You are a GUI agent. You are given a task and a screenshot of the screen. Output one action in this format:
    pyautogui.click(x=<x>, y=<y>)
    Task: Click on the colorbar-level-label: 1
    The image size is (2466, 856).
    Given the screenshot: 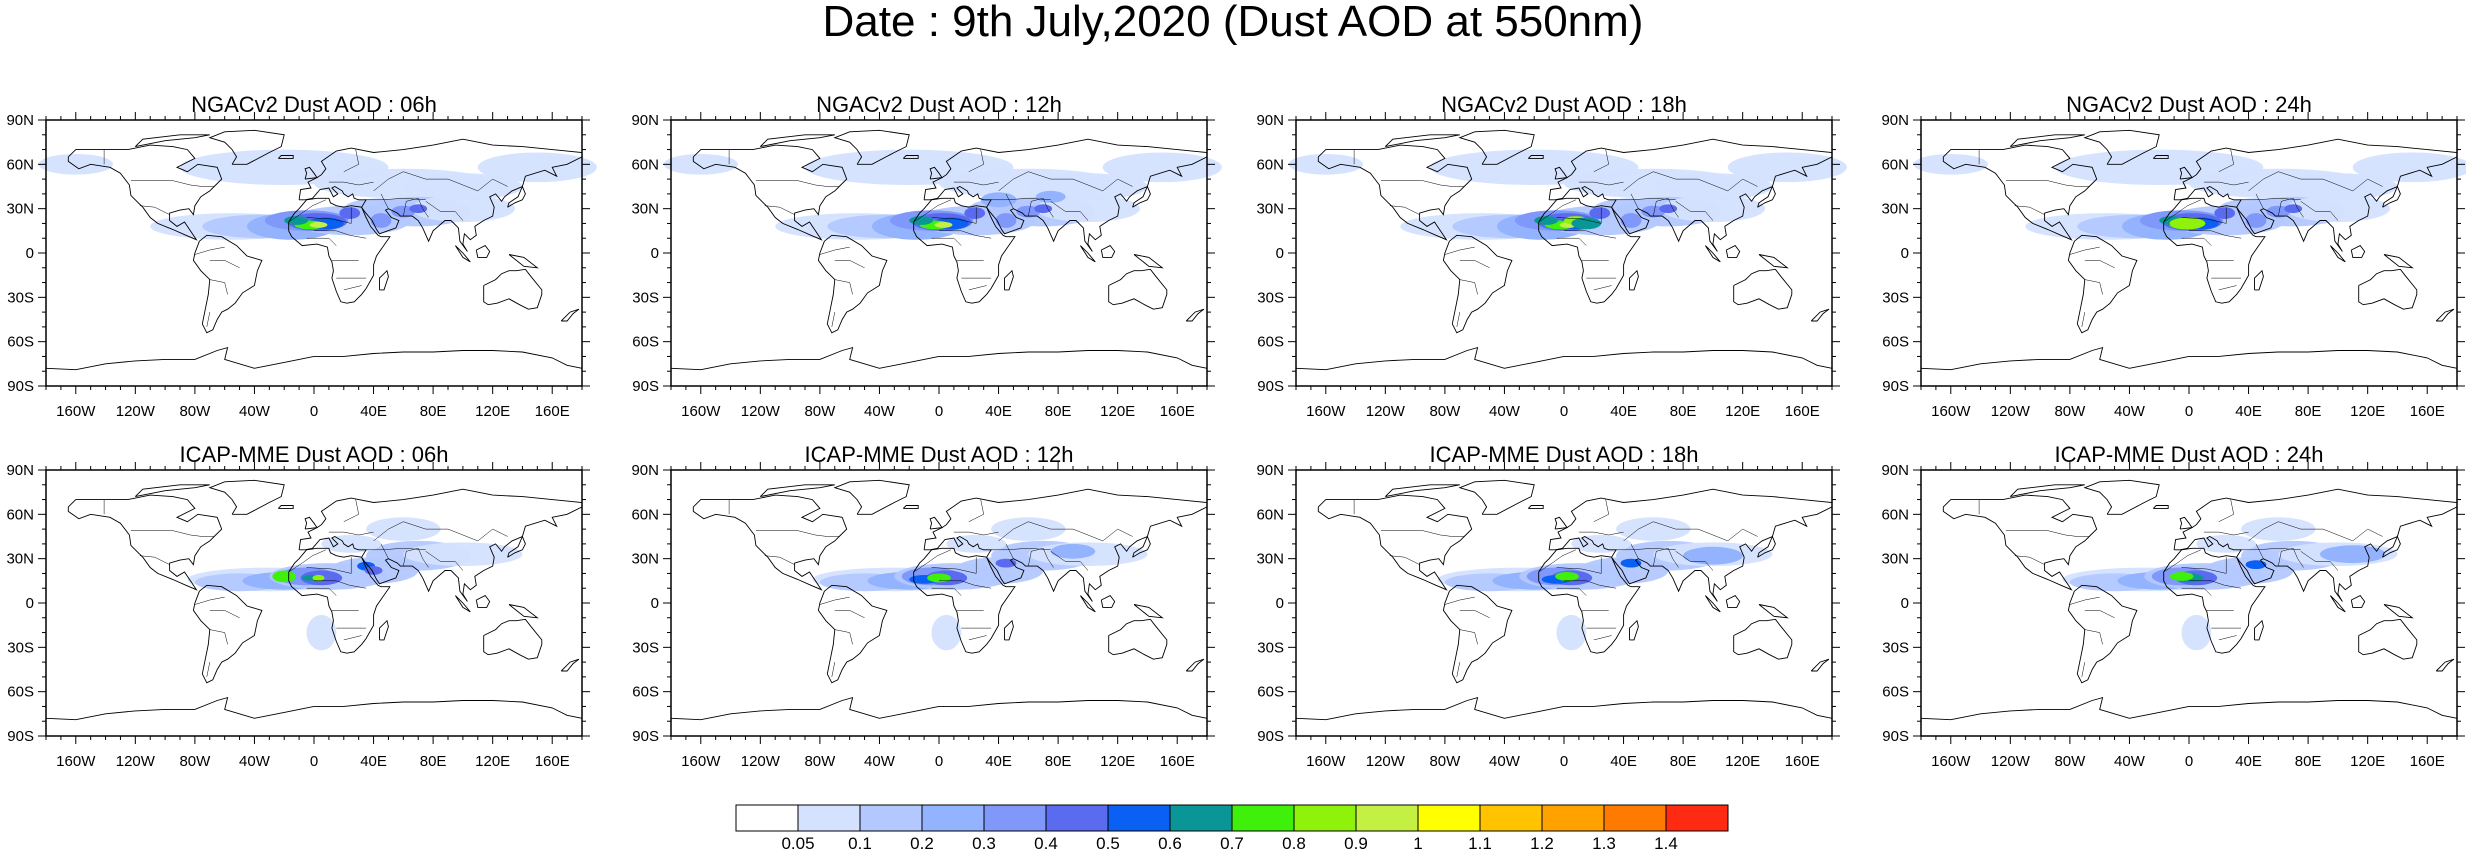 What is the action you would take?
    pyautogui.click(x=1417, y=843)
    